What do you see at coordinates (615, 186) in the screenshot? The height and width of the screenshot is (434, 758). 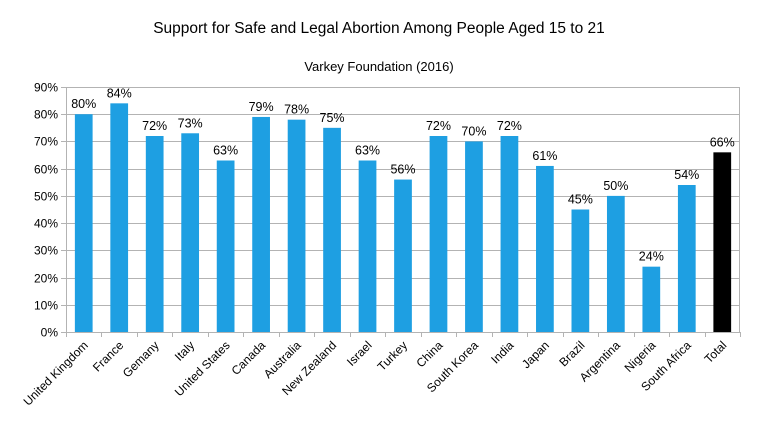 I see `data-label: 50%` at bounding box center [615, 186].